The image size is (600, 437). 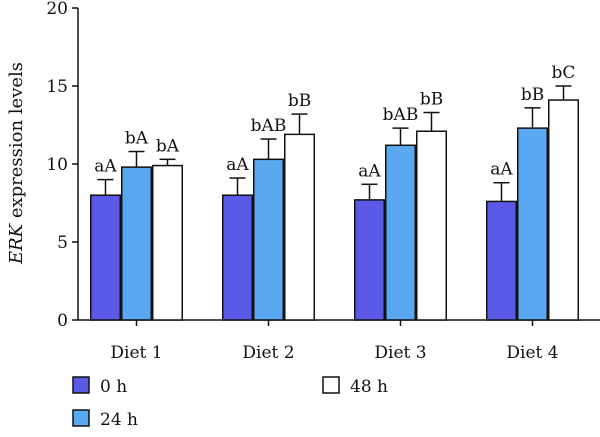 What do you see at coordinates (369, 387) in the screenshot?
I see `legend-label: 48 h` at bounding box center [369, 387].